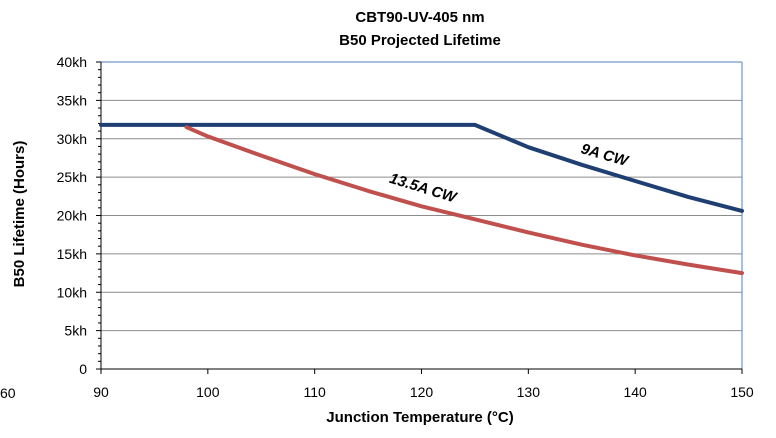 Image resolution: width=776 pixels, height=438 pixels. I want to click on x-tick-label: 140, so click(635, 392).